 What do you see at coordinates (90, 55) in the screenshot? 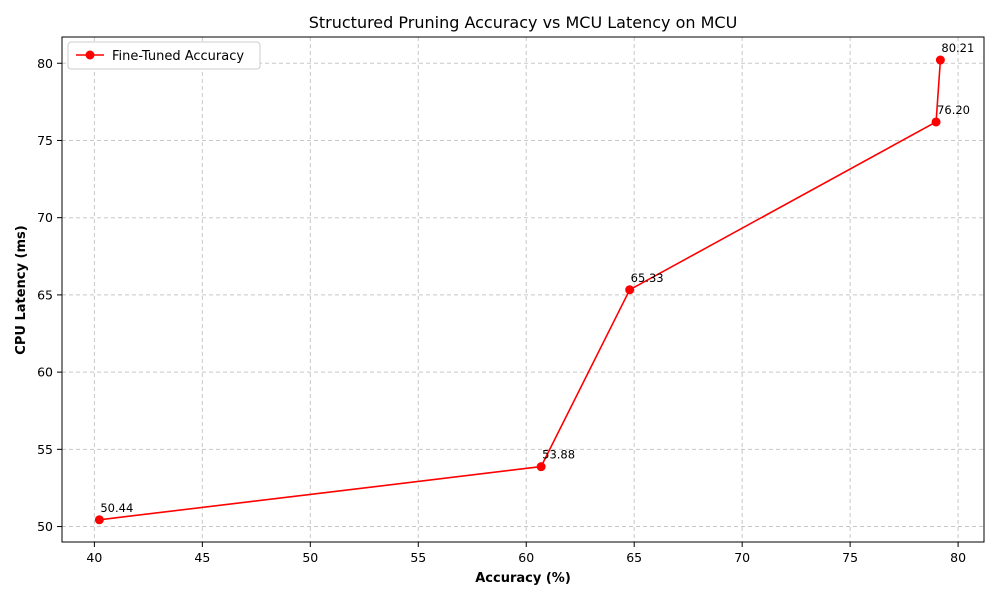
I see `legend-marker-swatch` at bounding box center [90, 55].